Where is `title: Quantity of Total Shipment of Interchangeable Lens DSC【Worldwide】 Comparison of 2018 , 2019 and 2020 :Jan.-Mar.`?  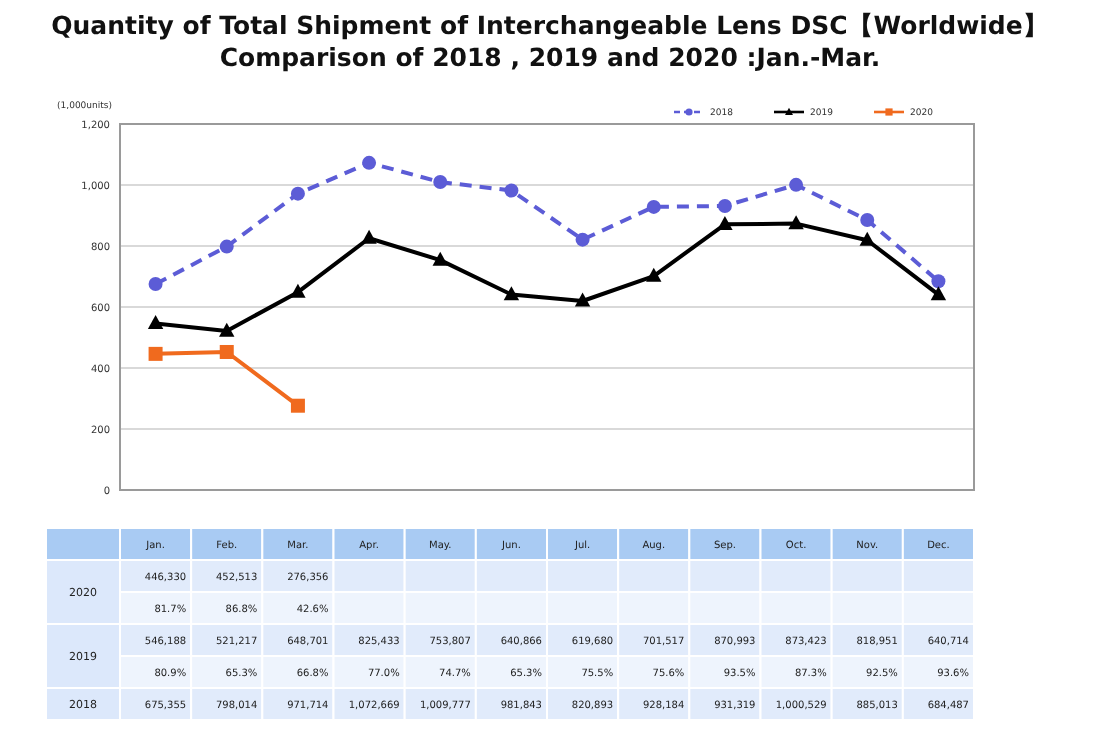 title: Quantity of Total Shipment of Interchangeable Lens DSC【Worldwide】 Comparison of 2018 , 2019 and 2020 :Jan.-Mar. is located at coordinates (550, 41).